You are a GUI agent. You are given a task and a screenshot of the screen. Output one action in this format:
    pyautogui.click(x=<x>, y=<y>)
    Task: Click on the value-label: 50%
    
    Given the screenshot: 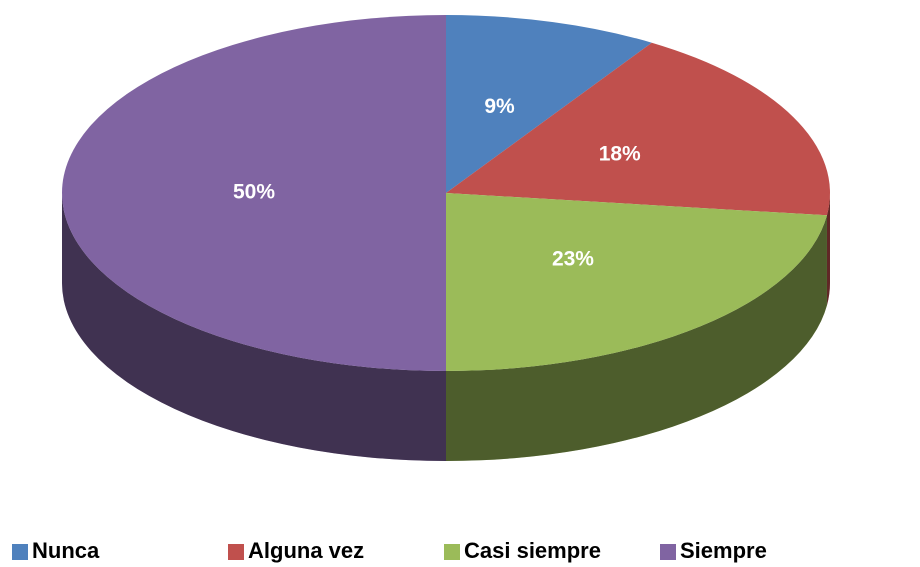 What is the action you would take?
    pyautogui.click(x=254, y=192)
    